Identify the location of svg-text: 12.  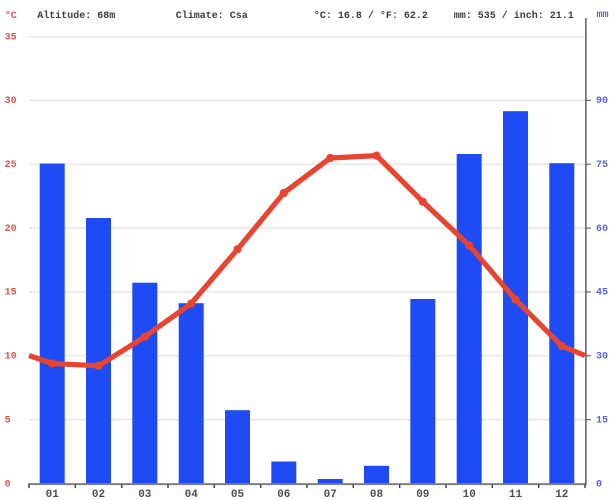
(561, 494).